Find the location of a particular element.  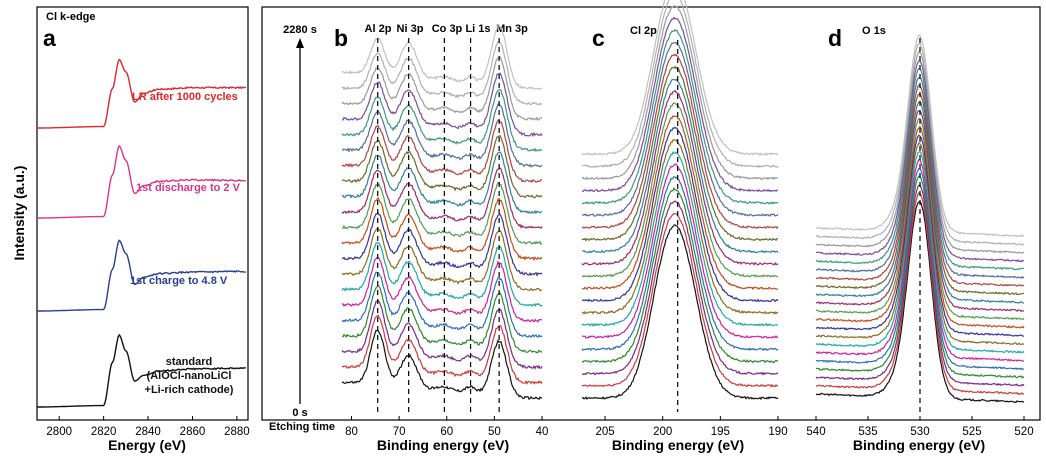

tick-label-d-535: 535 is located at coordinates (867, 432).